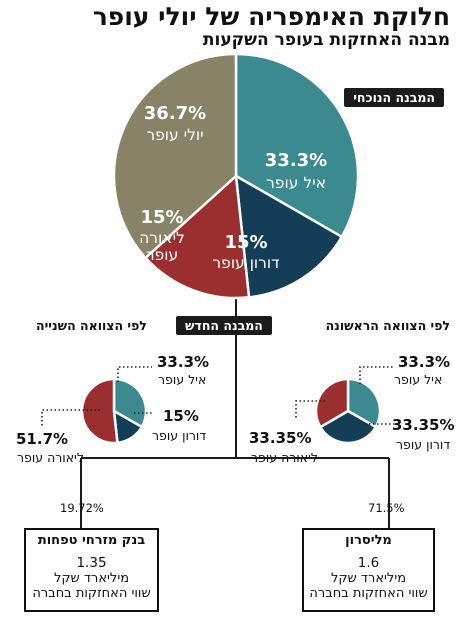 The height and width of the screenshot is (621, 458). What do you see at coordinates (394, 97) in the screenshot?
I see `current-structure-tag: המבנה הנוכחי` at bounding box center [394, 97].